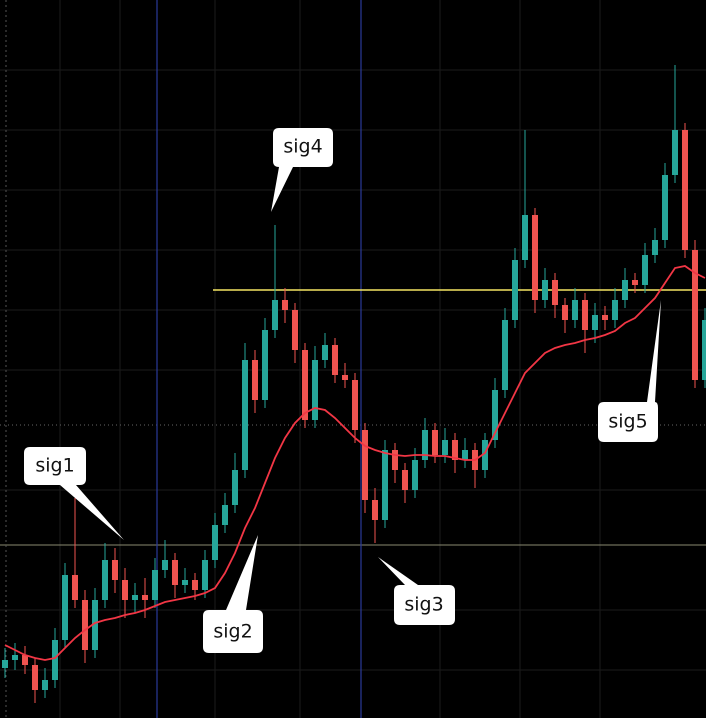 The width and height of the screenshot is (706, 718). Describe the element at coordinates (54, 466) in the screenshot. I see `callout-label: sig1` at that location.